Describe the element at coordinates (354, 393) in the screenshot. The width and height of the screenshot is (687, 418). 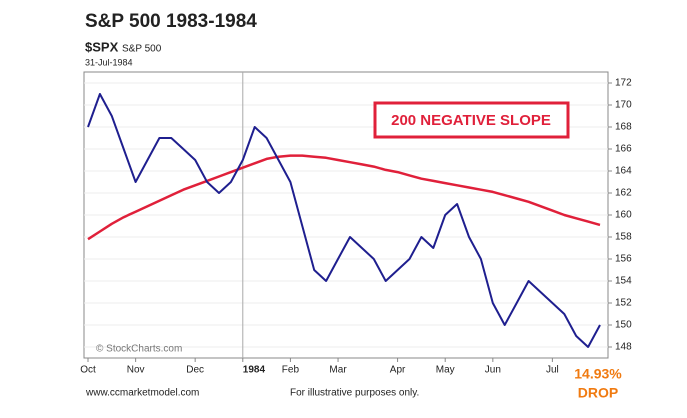
I see `footer-center: For illustrative purposes only.` at that location.